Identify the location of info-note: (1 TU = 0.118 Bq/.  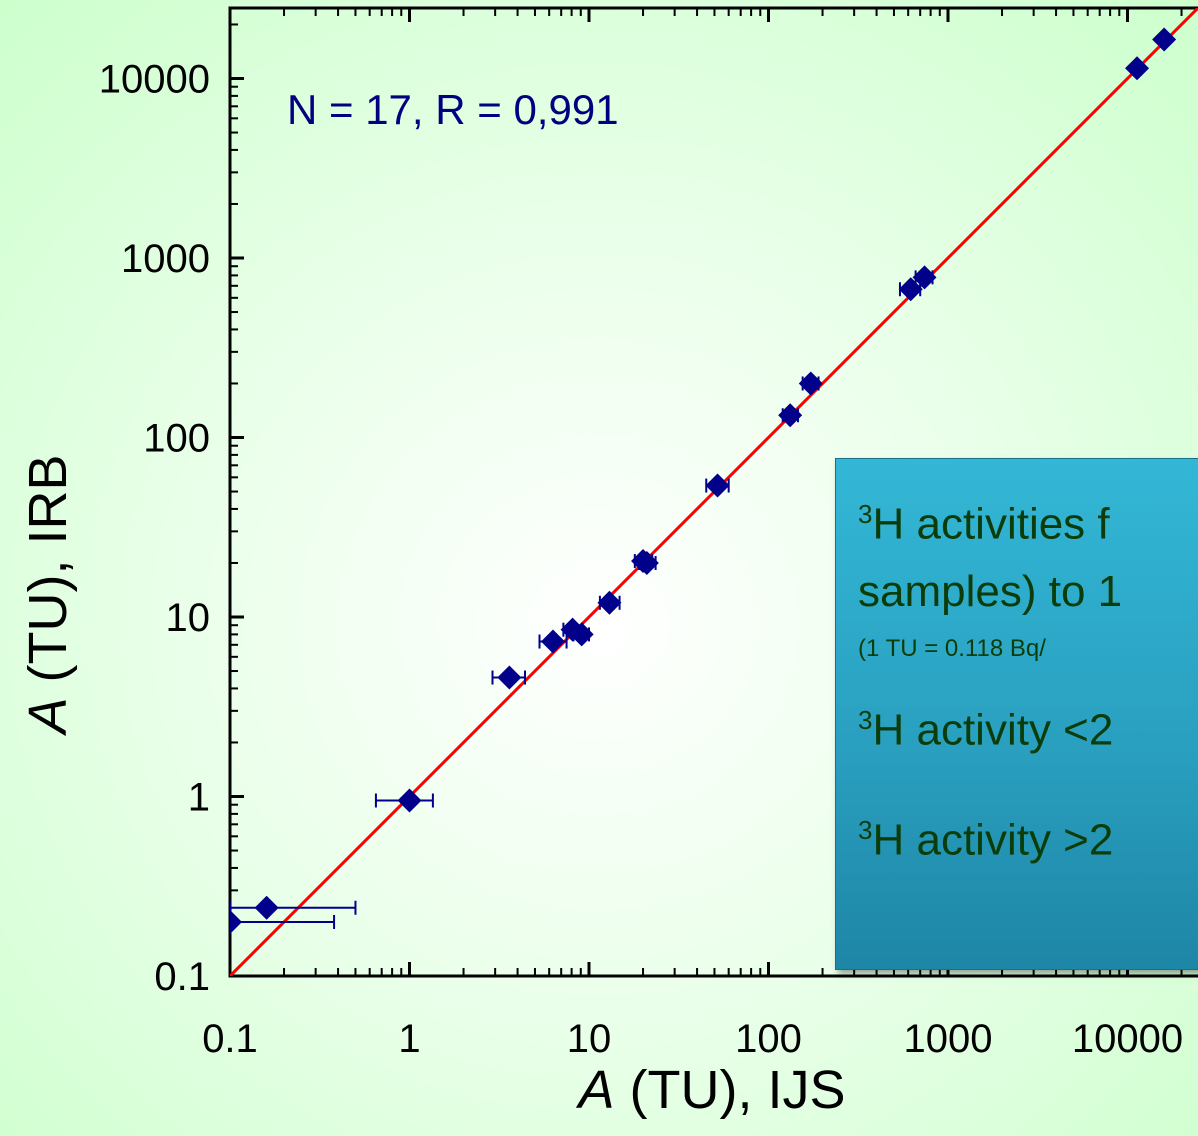
(952, 648).